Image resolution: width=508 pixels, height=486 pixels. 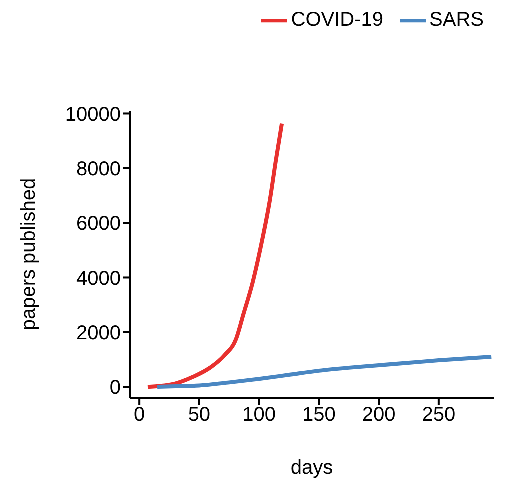 I want to click on y-tick-label: 10000, so click(x=93, y=115).